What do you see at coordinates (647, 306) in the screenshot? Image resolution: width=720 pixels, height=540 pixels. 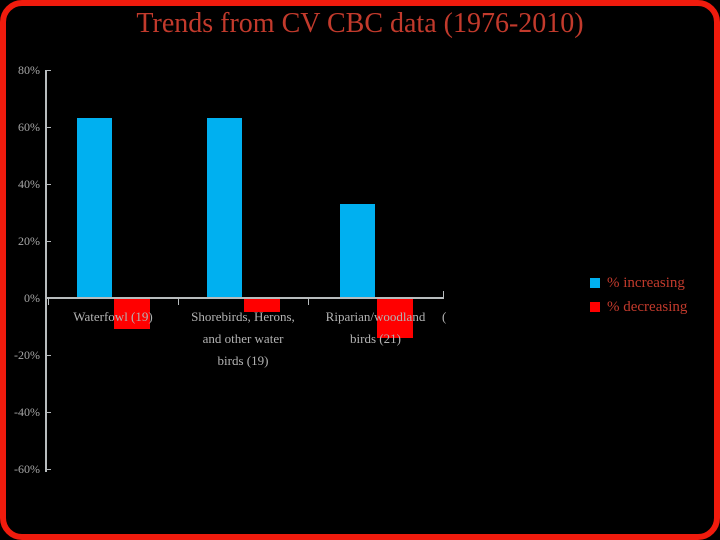 I see `legend-label-decreasing: % decreasing` at bounding box center [647, 306].